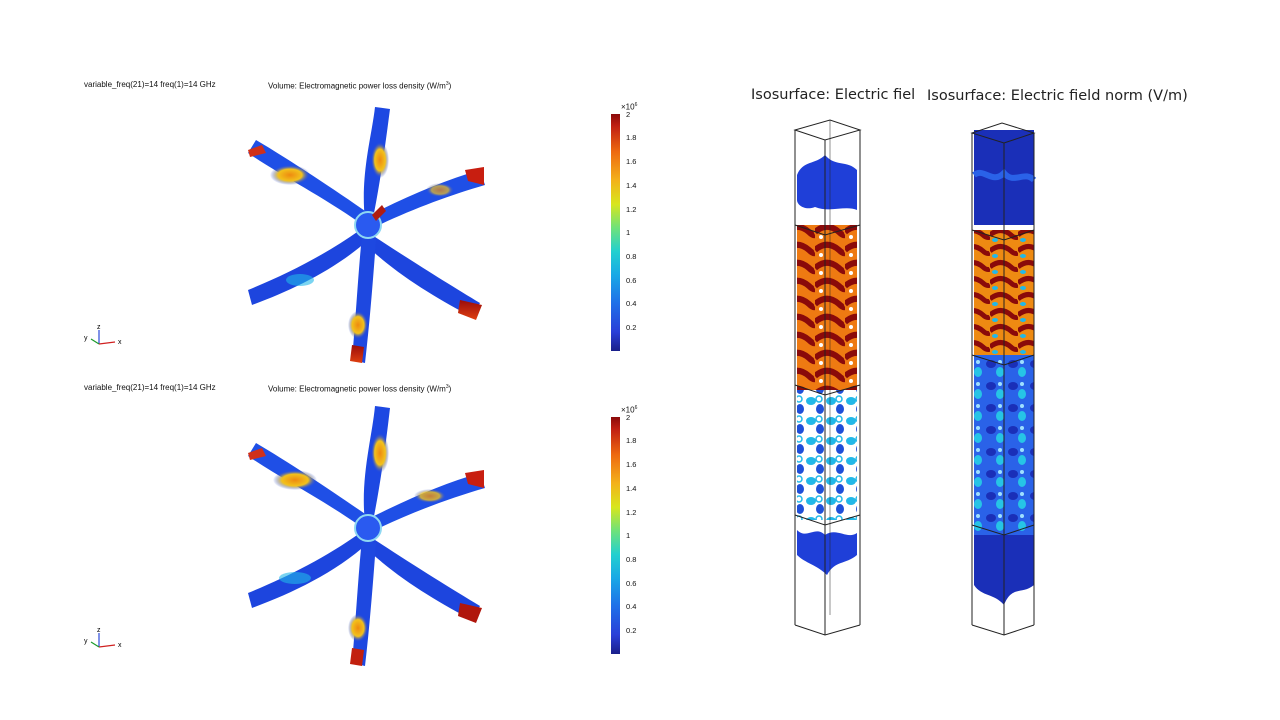  Describe the element at coordinates (636, 232) in the screenshot. I see `top-colorbar: 2 1.8 1.6 1.4 1.2 1 0.8 0.6 0.4 0.2` at that location.